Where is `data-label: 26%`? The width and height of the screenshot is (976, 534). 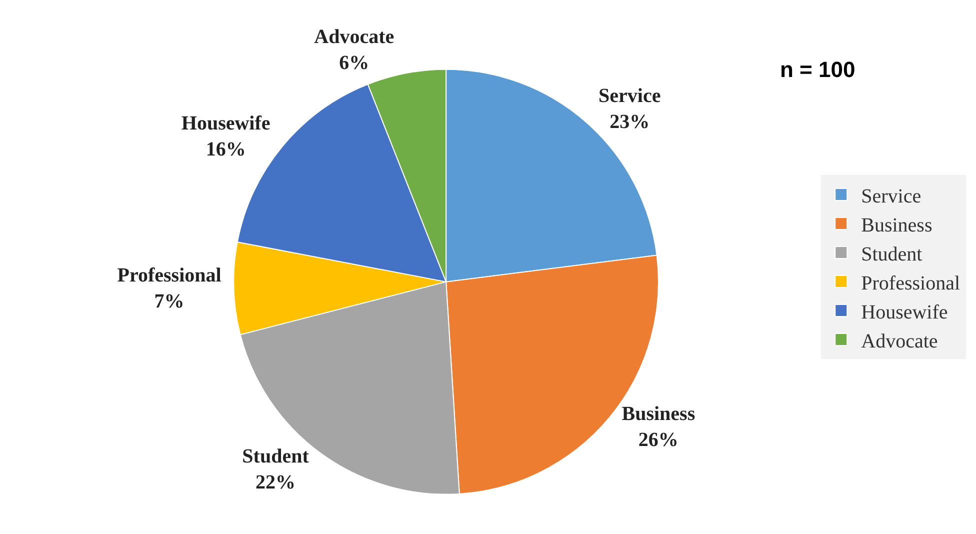
data-label: 26% is located at coordinates (658, 439).